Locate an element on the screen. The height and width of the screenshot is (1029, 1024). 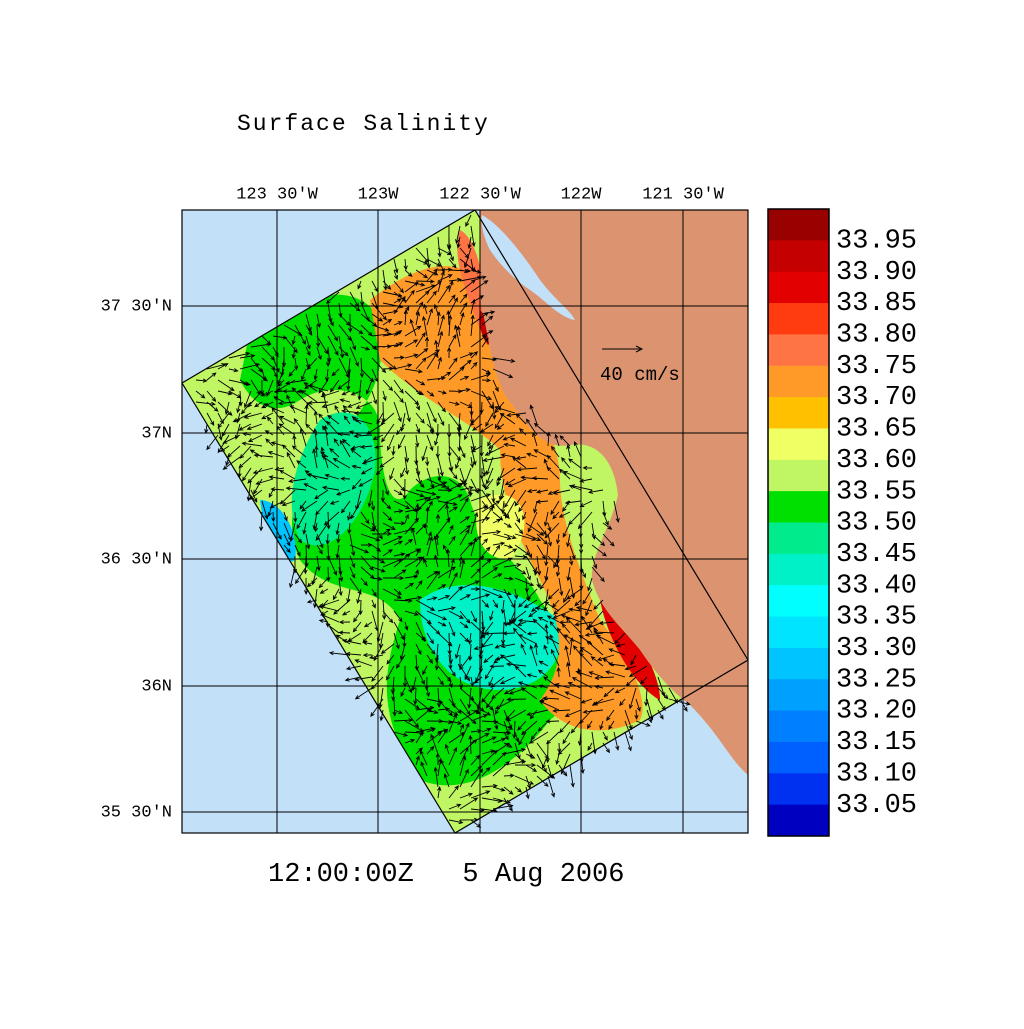
lat-label: 37N is located at coordinates (156, 433).